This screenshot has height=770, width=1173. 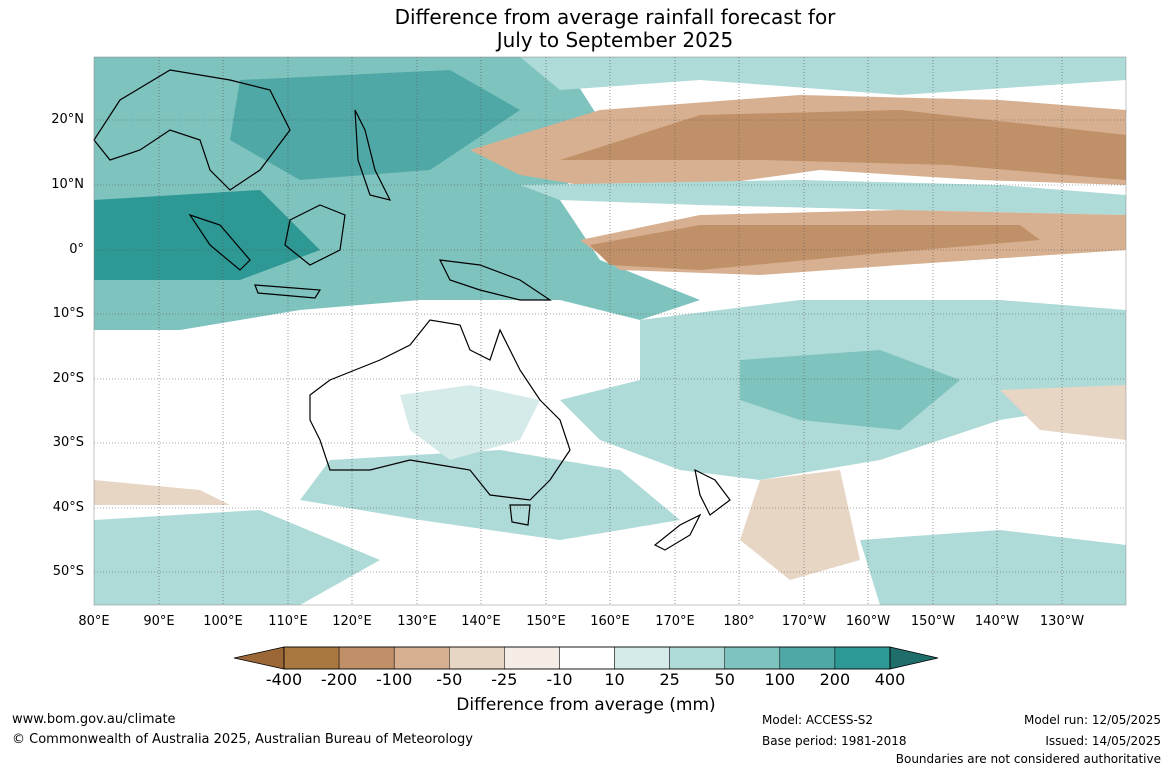 What do you see at coordinates (417, 621) in the screenshot?
I see `lon-label: 130°E` at bounding box center [417, 621].